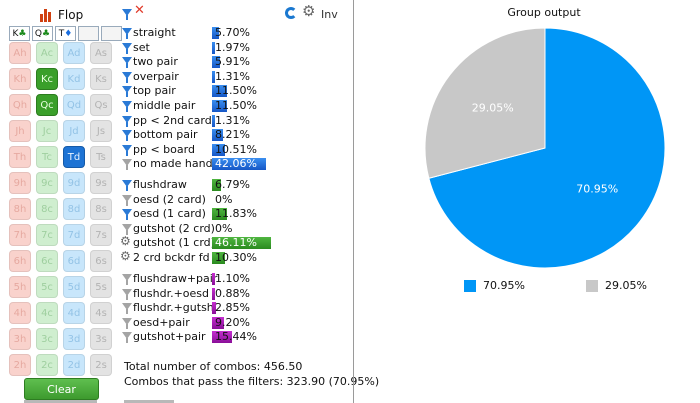 The image size is (700, 403). I want to click on card-Jd: Jd, so click(74, 131).